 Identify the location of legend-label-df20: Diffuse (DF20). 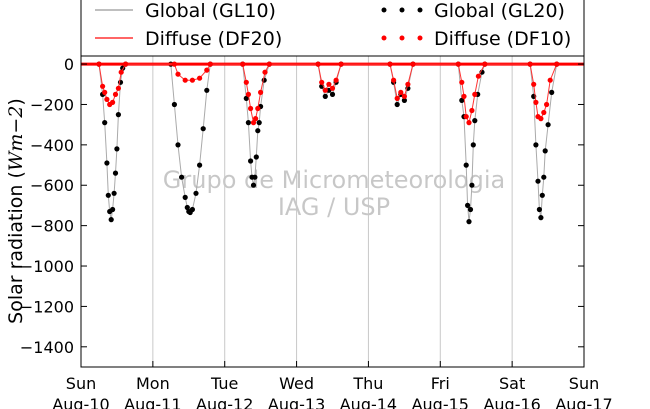
(213, 39).